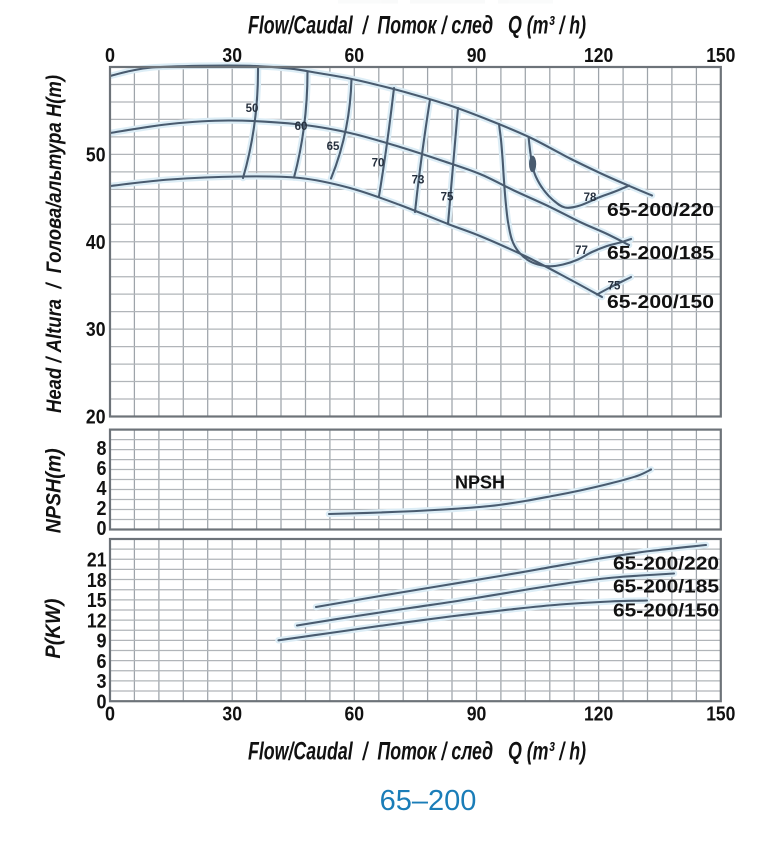  What do you see at coordinates (97, 601) in the screenshot?
I see `svg-text: 15` at bounding box center [97, 601].